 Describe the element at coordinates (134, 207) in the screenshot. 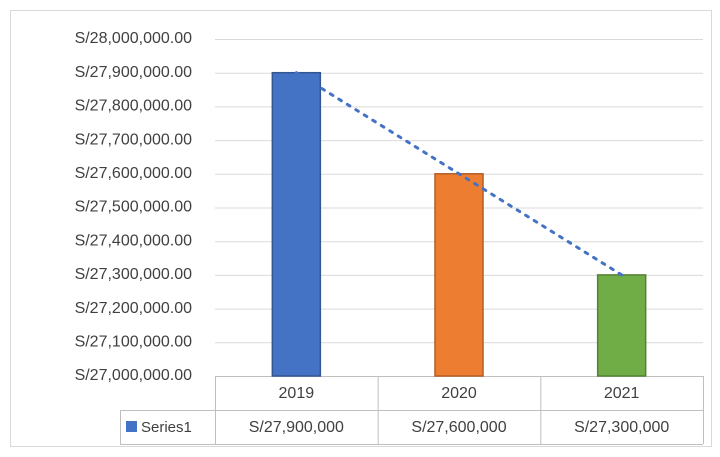

I see `y-tick-label: S/27,500,000.00` at that location.